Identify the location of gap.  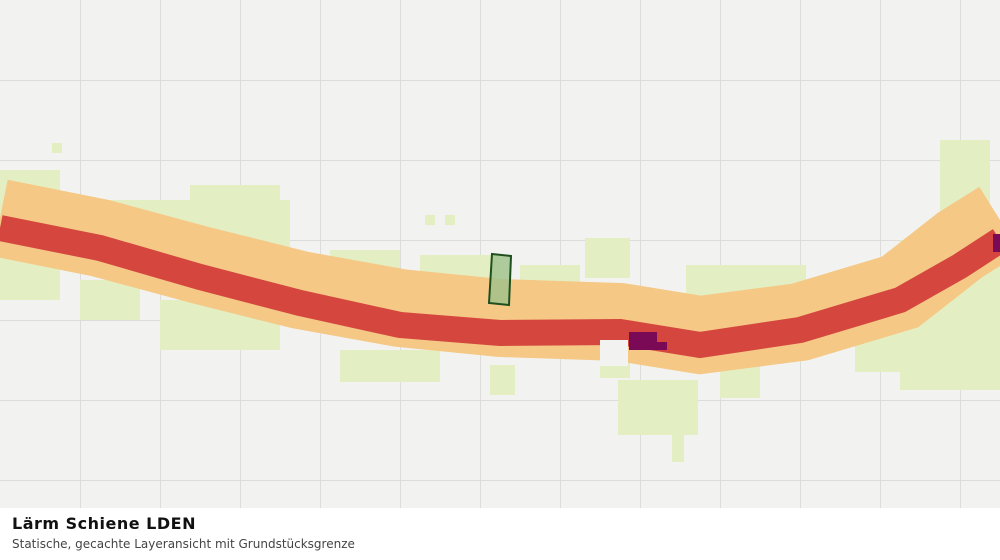
(614, 353).